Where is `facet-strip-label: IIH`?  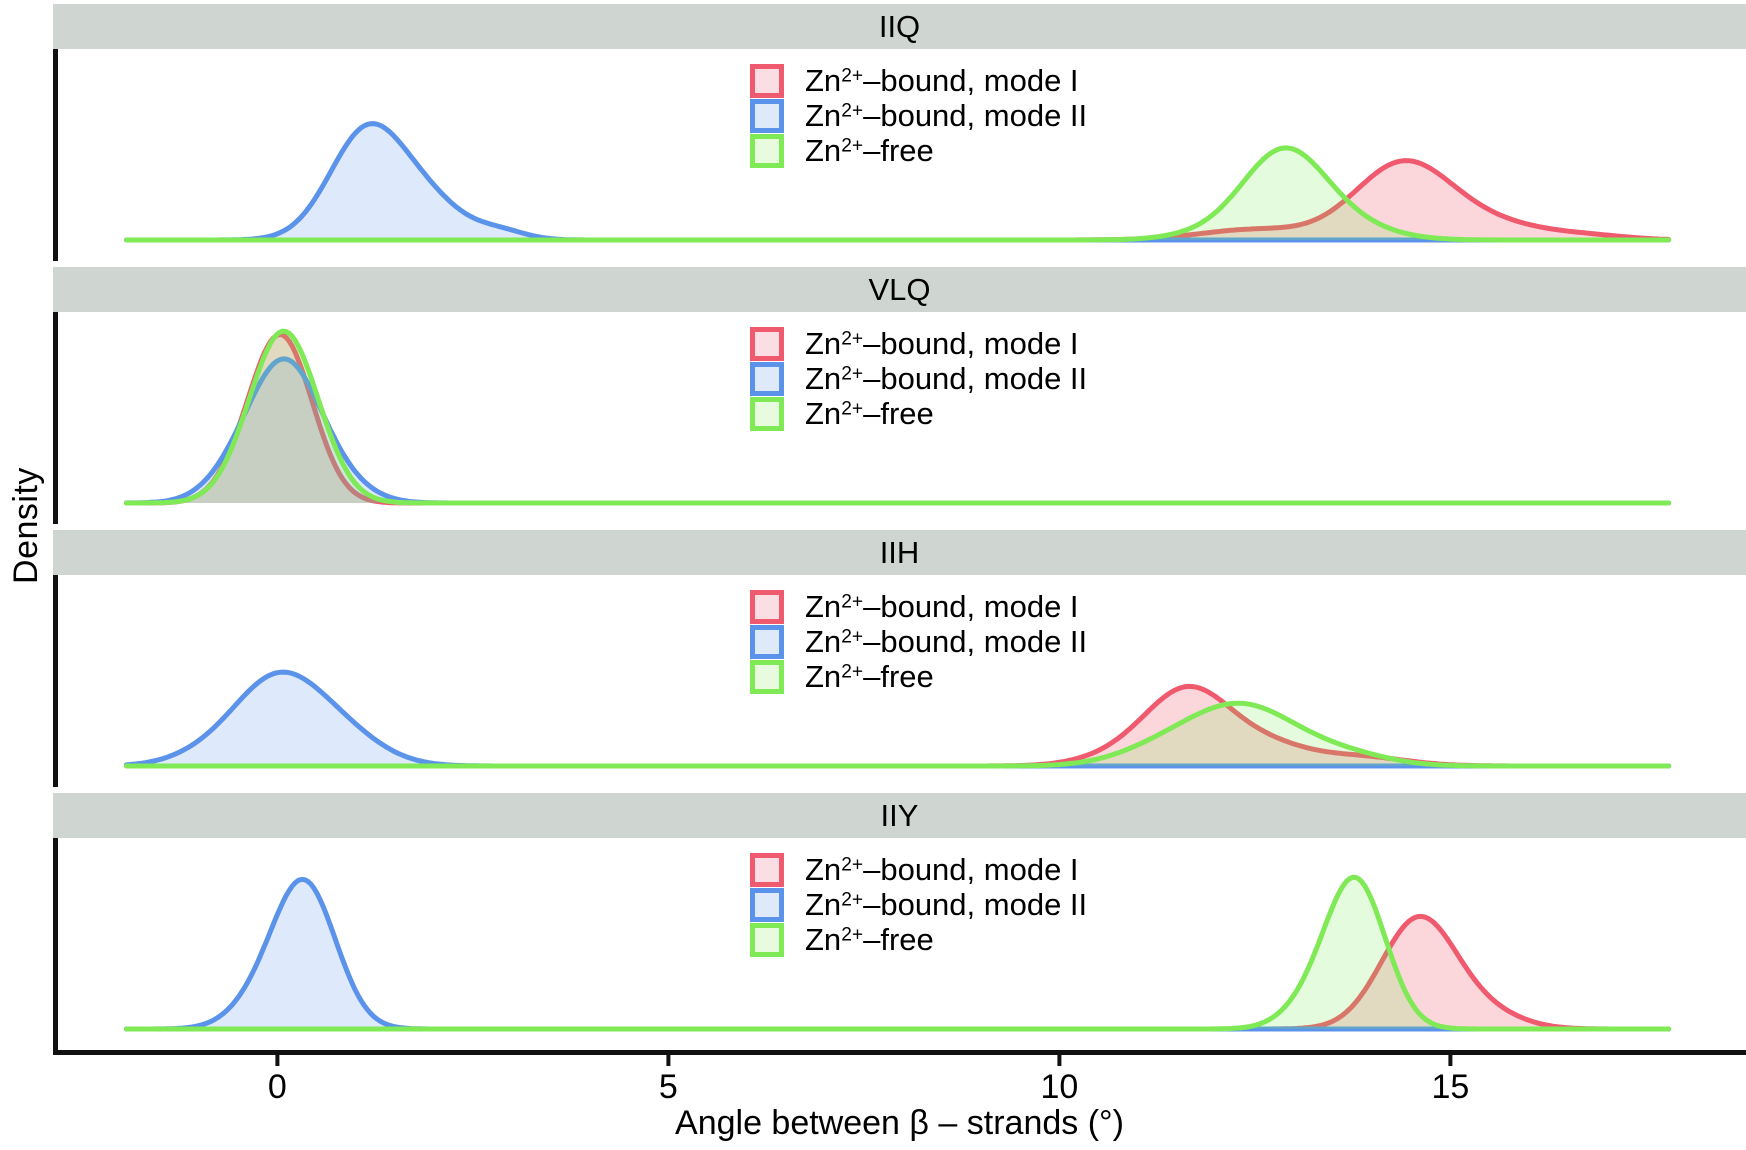
facet-strip-label: IIH is located at coordinates (899, 552).